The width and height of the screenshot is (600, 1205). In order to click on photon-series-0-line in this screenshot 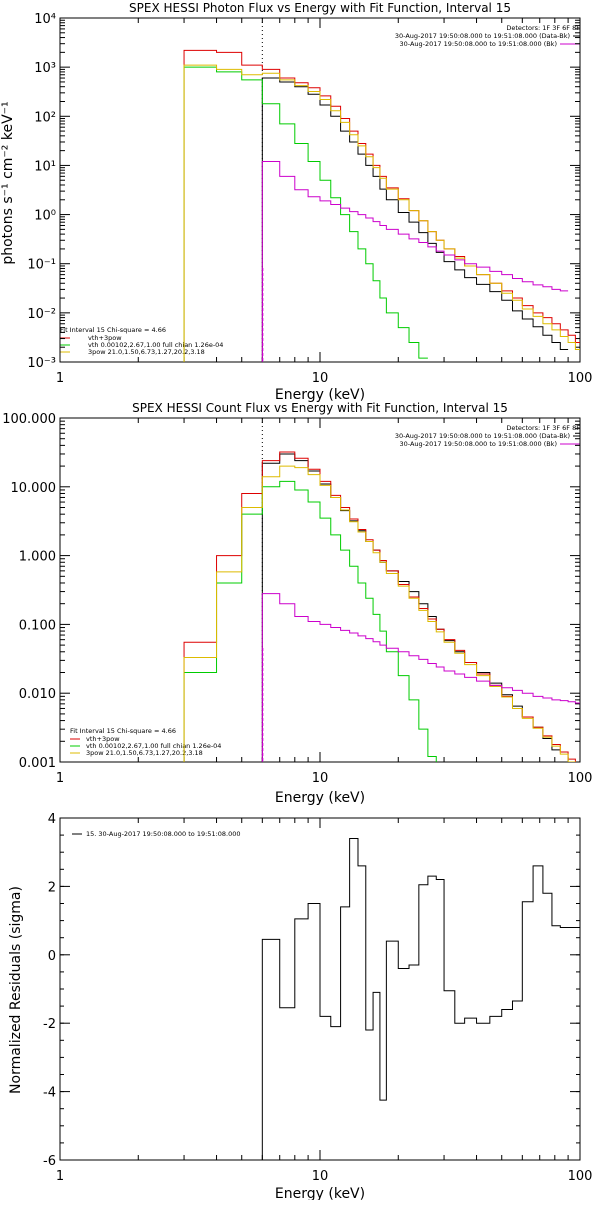, I will do `click(415, 219)`.